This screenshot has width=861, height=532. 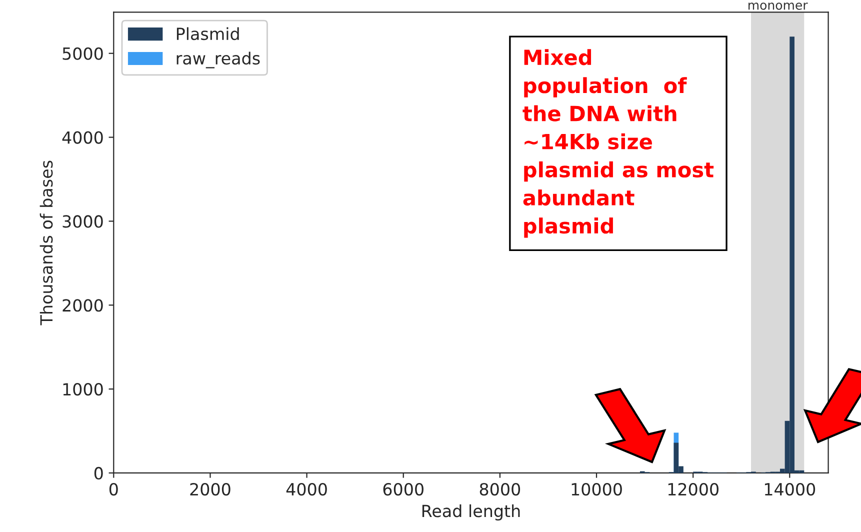 What do you see at coordinates (82, 305) in the screenshot?
I see `y-tick-label: 2000` at bounding box center [82, 305].